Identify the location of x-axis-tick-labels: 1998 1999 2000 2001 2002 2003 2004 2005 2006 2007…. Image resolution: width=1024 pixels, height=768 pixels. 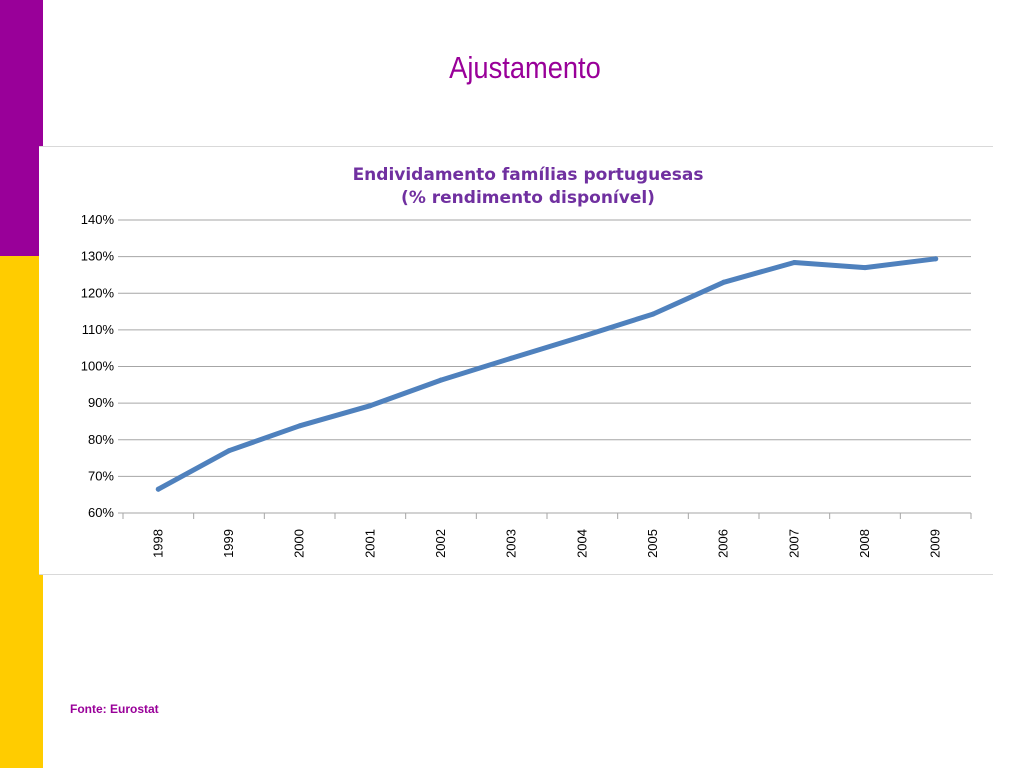
(546, 543).